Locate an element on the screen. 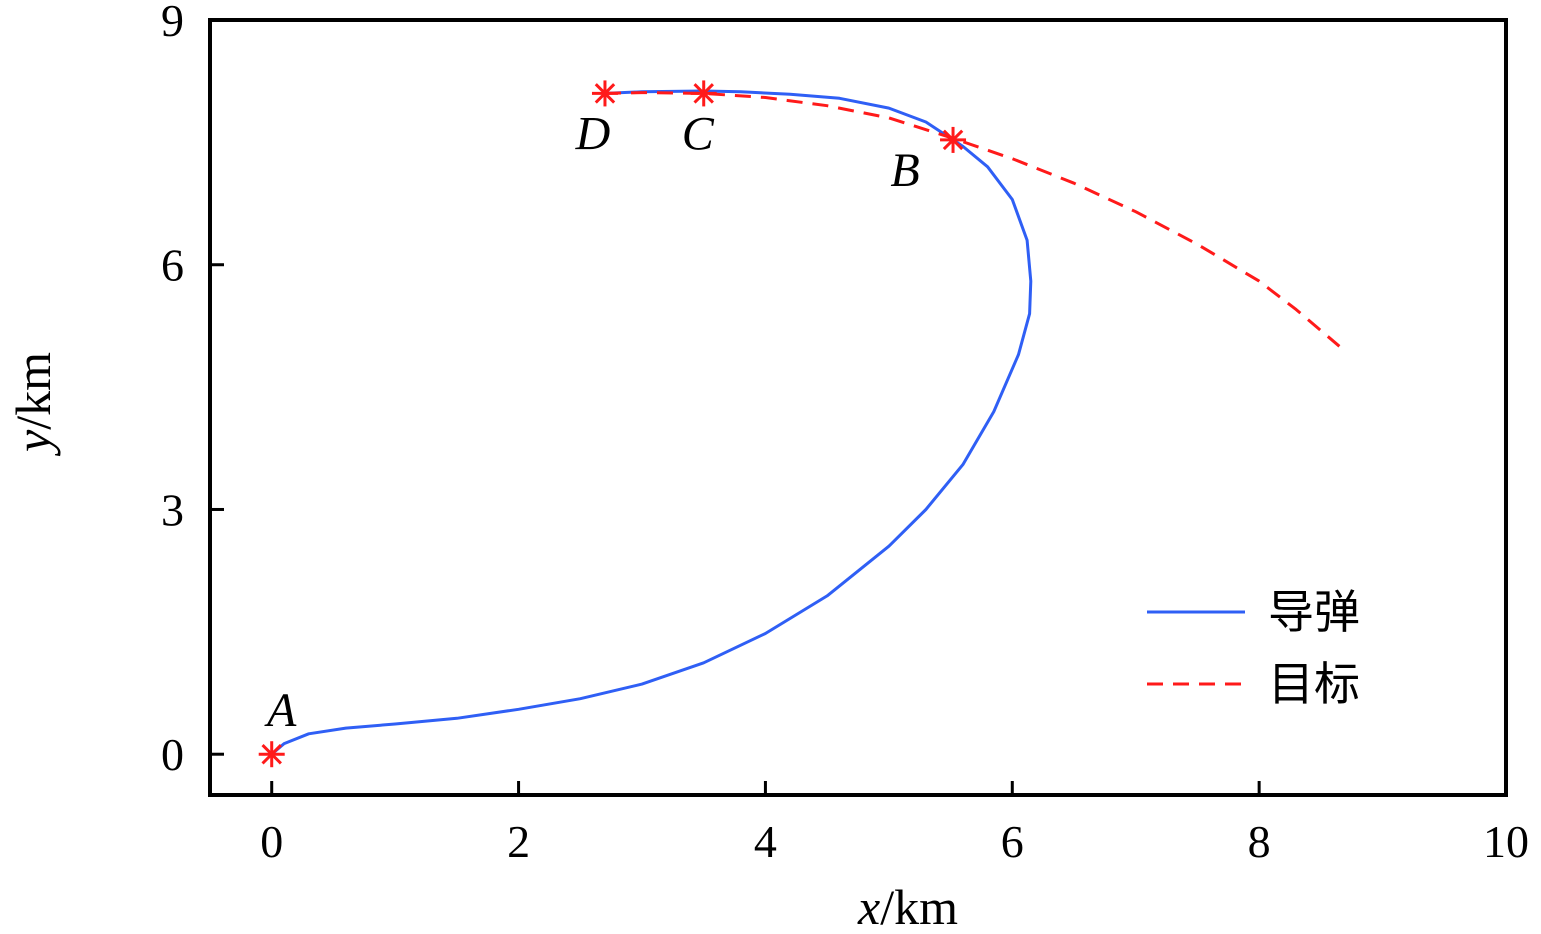 Image resolution: width=1541 pixels, height=934 pixels. x-tick-label: 6 is located at coordinates (1012, 841).